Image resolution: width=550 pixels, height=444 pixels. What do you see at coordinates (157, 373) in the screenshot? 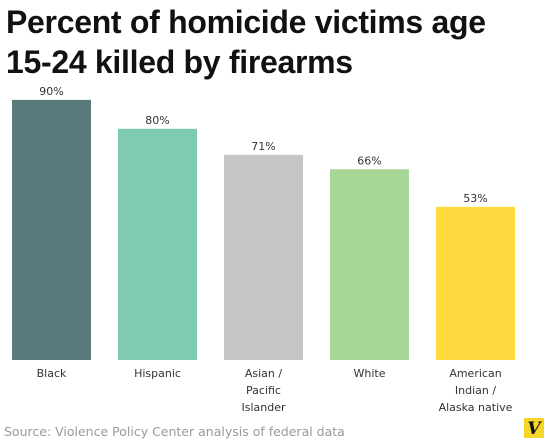
I see `category-label-1: Hispanic` at bounding box center [157, 373].